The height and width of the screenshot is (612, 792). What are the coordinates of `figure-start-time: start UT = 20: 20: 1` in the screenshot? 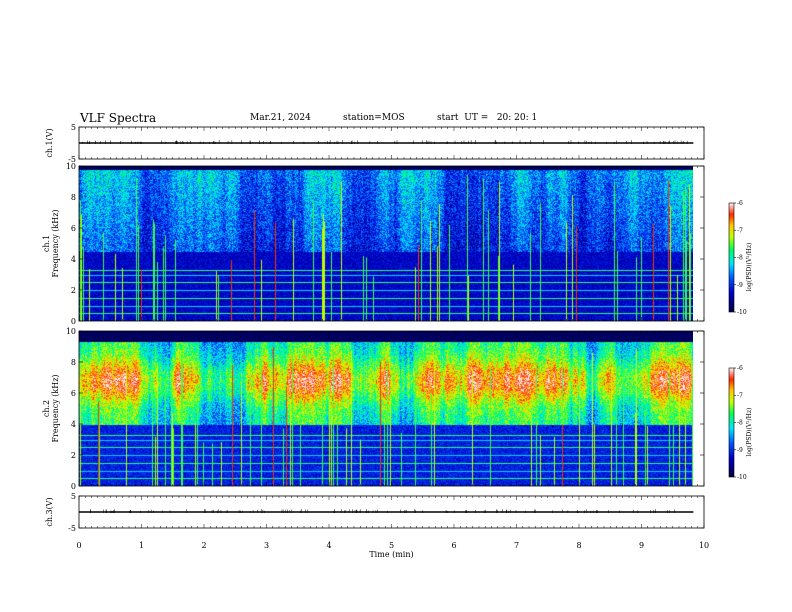 It's located at (487, 118).